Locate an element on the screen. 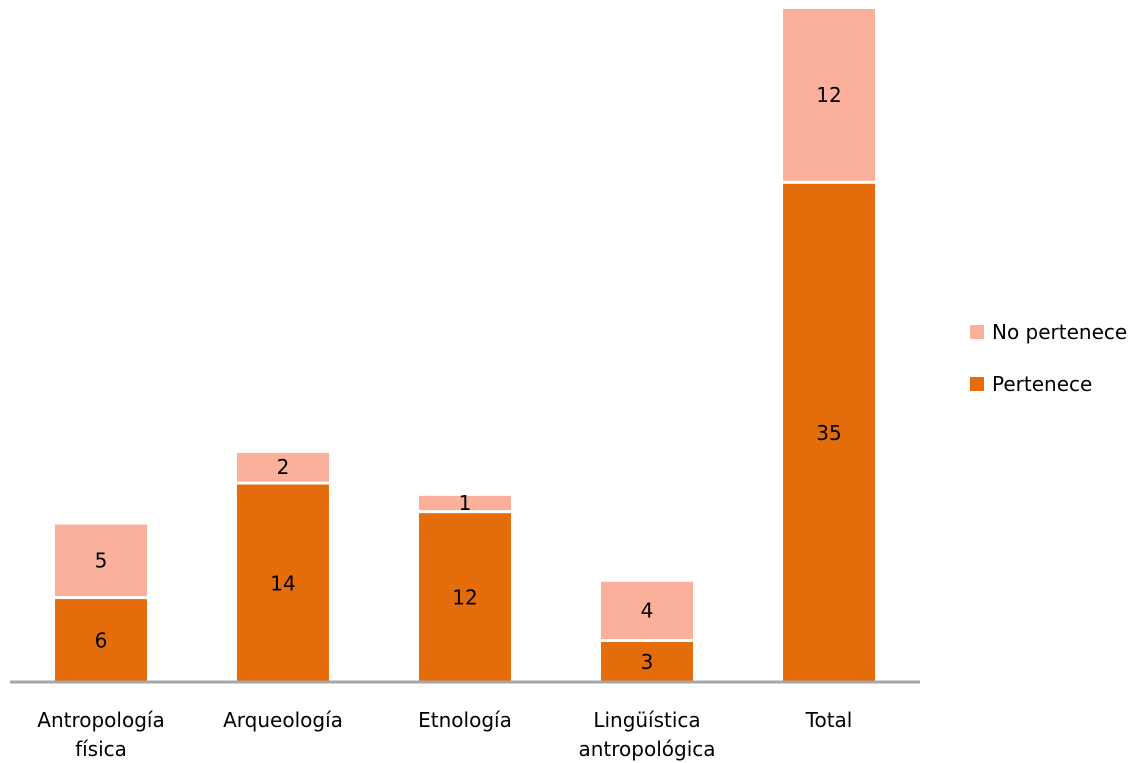  legend-swatch-pertenece is located at coordinates (977, 384).